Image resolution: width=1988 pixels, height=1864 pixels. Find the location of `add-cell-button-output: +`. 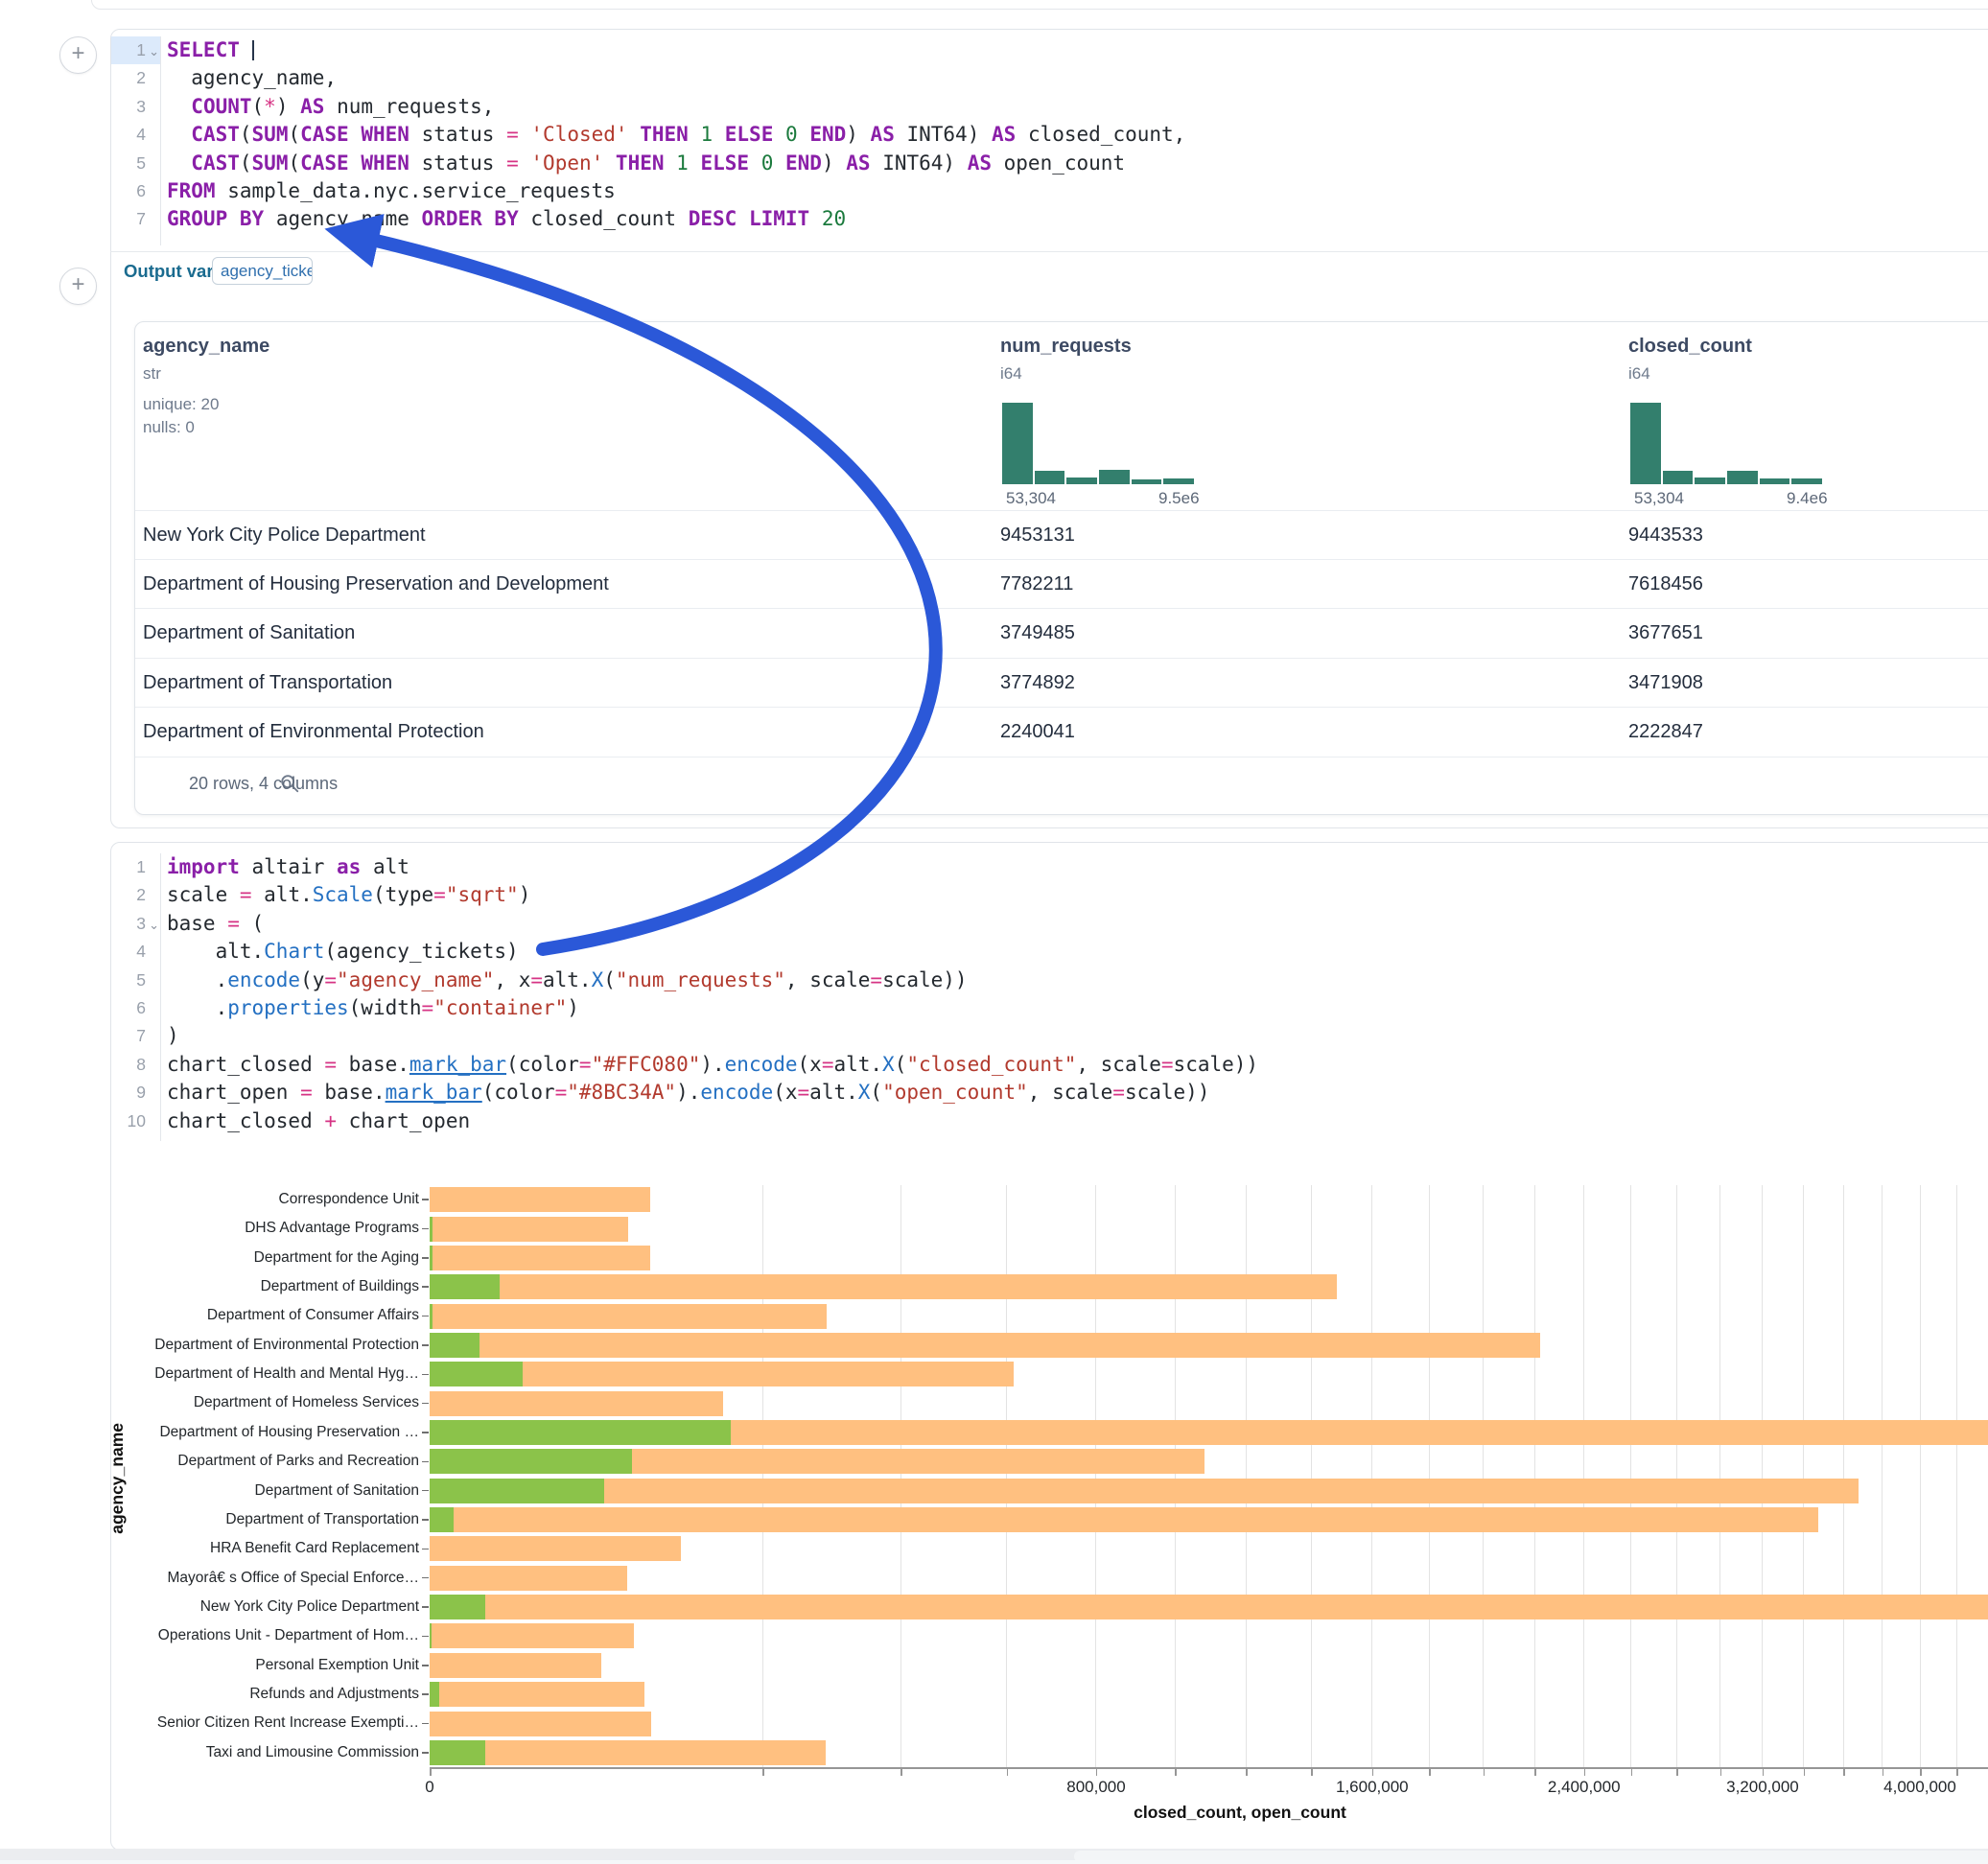

add-cell-button-output: + is located at coordinates (78, 286).